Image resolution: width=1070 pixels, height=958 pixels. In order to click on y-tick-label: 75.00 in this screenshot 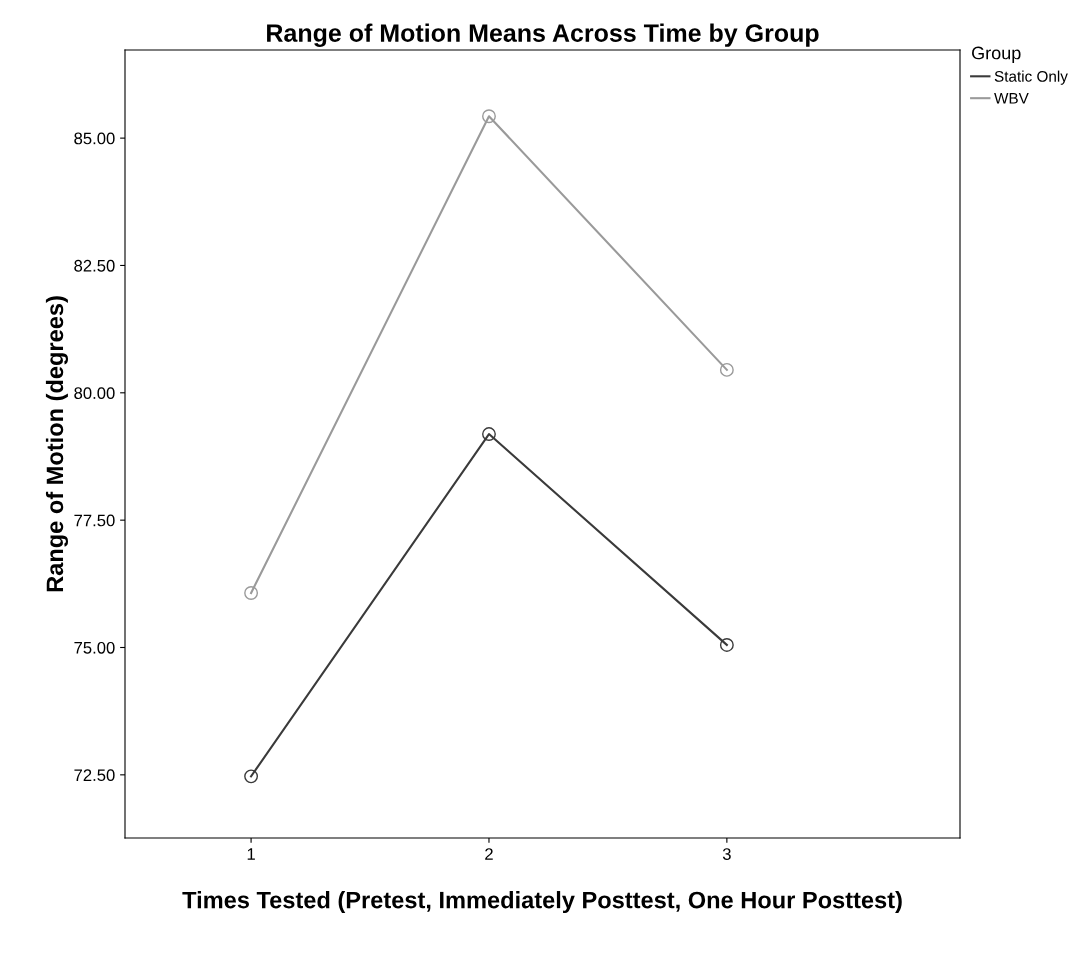, I will do `click(94, 647)`.